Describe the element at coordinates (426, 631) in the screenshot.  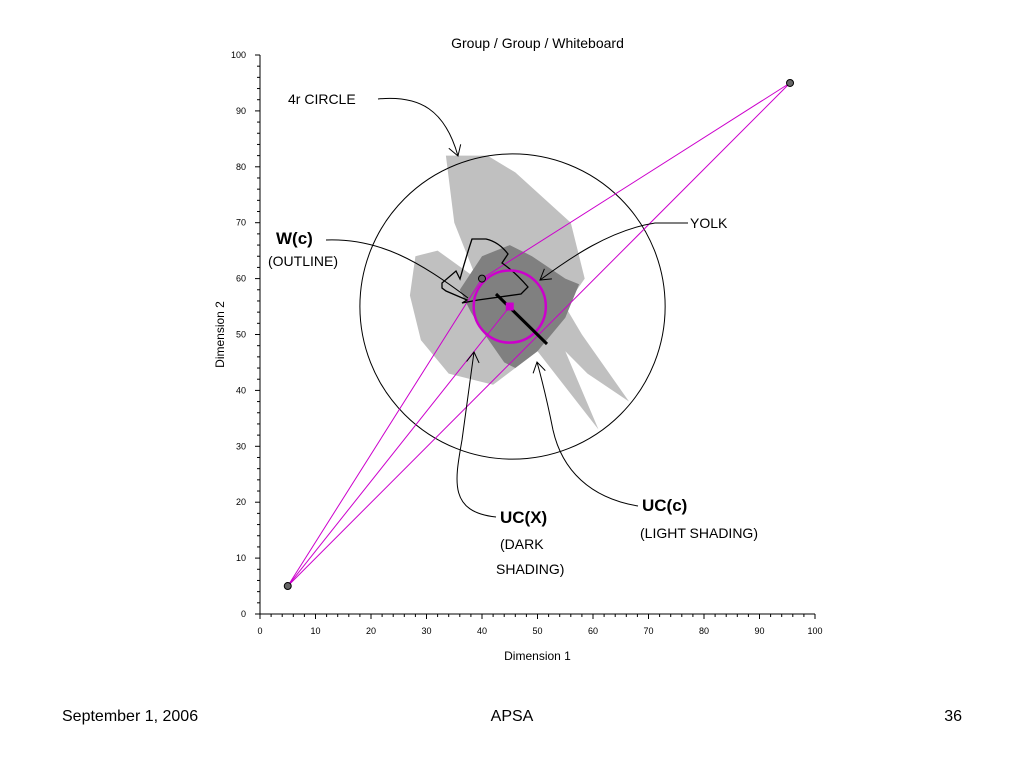
I see `x-tick-label: 30` at that location.